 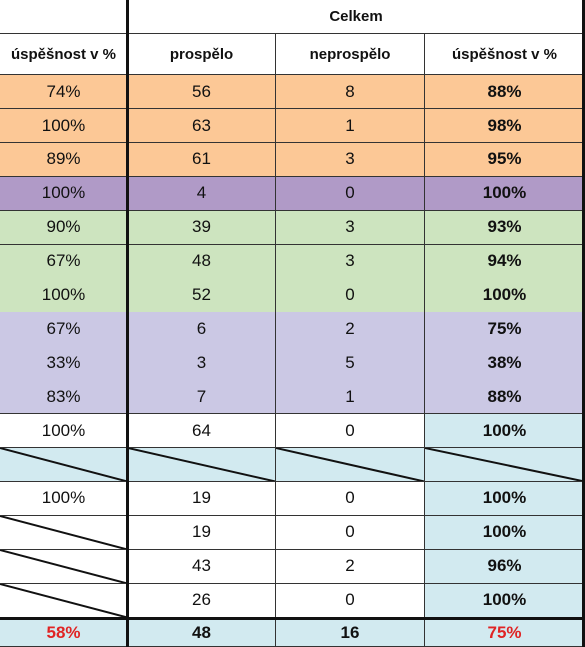 I want to click on total-success-rate-cell: 95%, so click(x=505, y=160).